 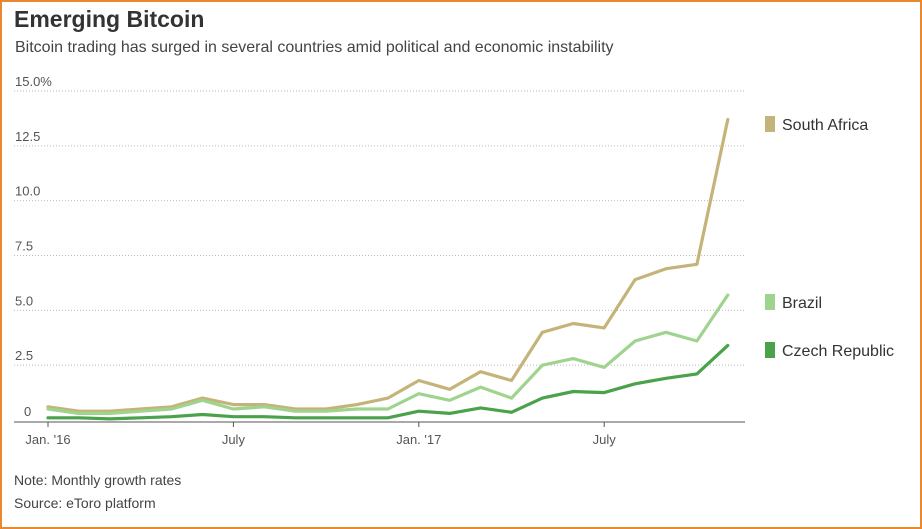 I want to click on chart-title: Emerging Bitcoin, so click(x=109, y=19).